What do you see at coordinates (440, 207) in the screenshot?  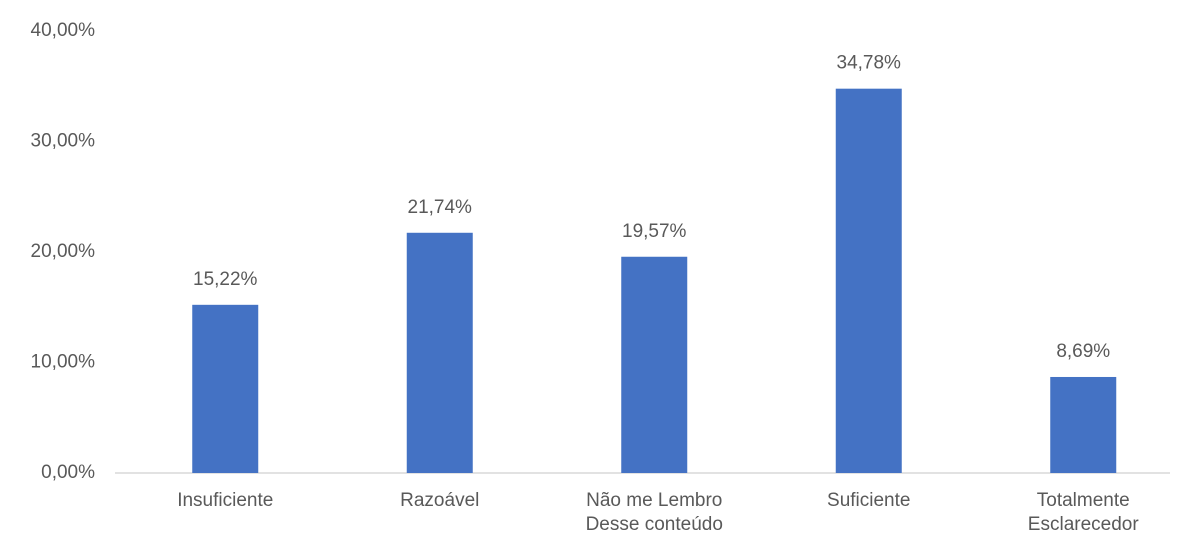 I see `data-label: 21,74%` at bounding box center [440, 207].